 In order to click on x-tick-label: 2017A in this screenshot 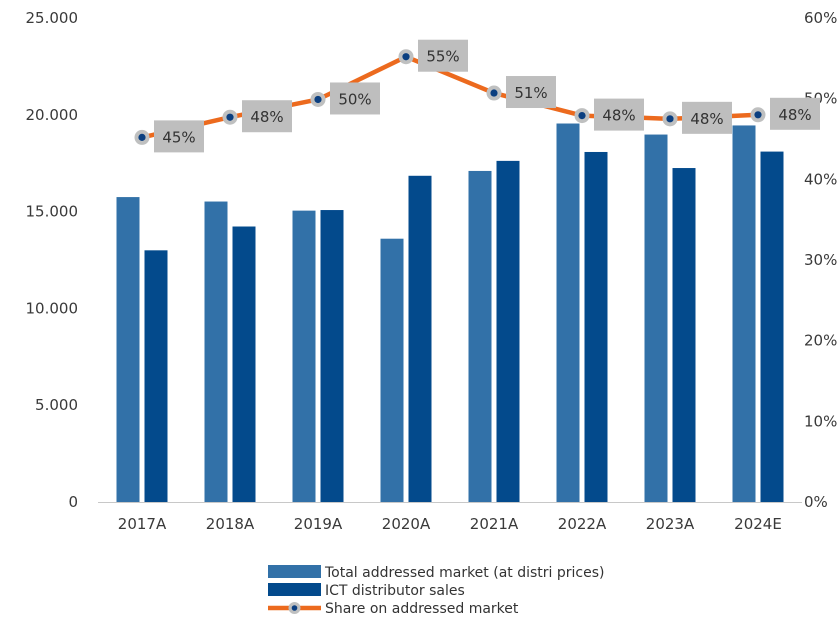, I will do `click(142, 524)`.